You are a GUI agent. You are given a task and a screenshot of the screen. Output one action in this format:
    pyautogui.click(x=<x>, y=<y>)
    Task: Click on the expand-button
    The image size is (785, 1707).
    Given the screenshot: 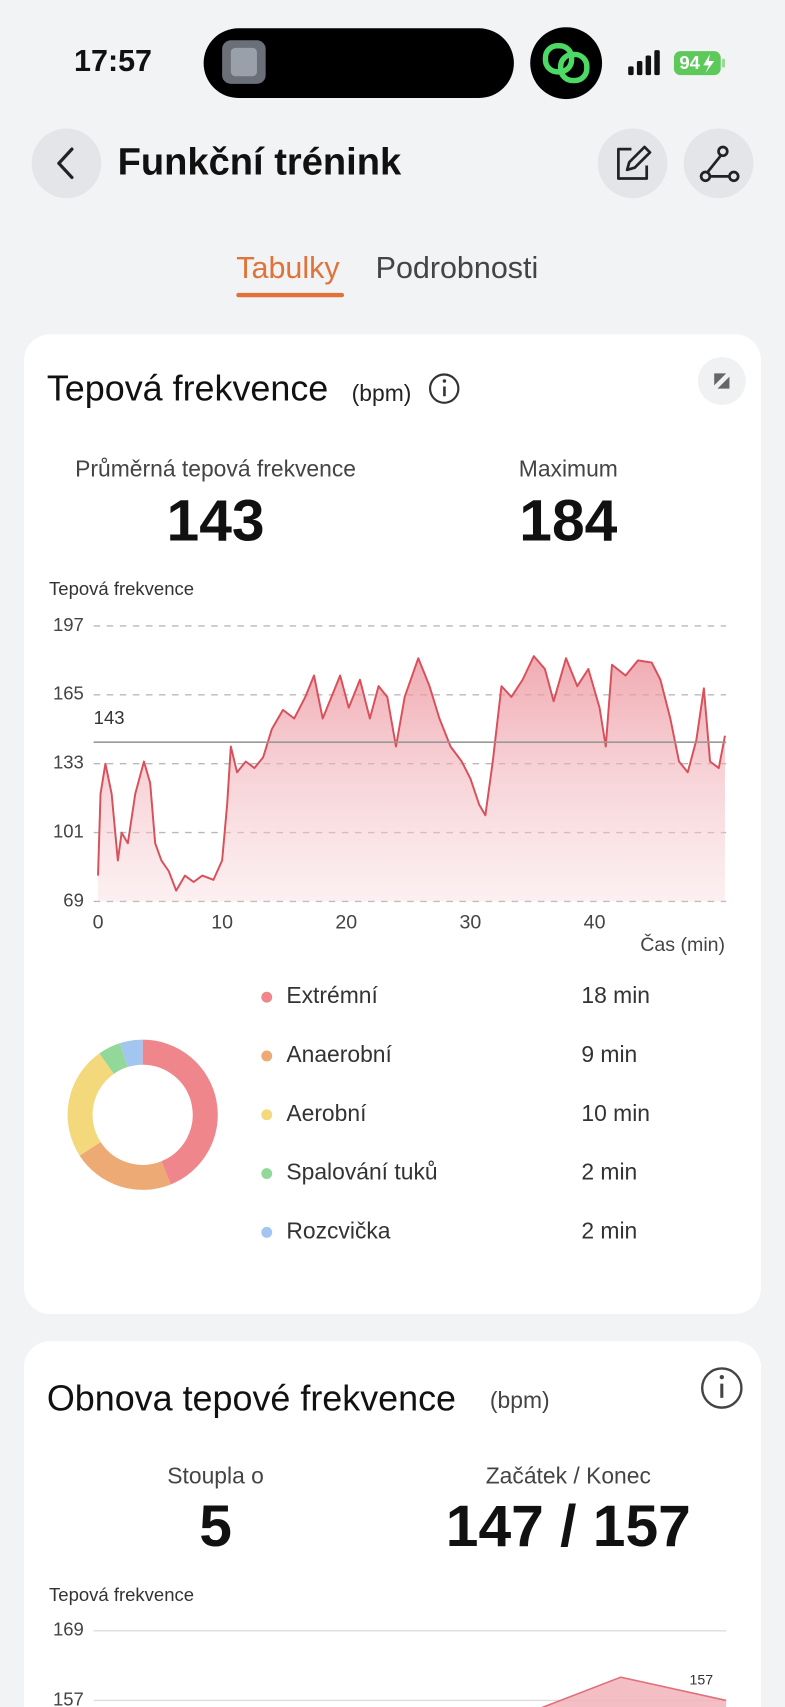 What is the action you would take?
    pyautogui.click(x=721, y=381)
    